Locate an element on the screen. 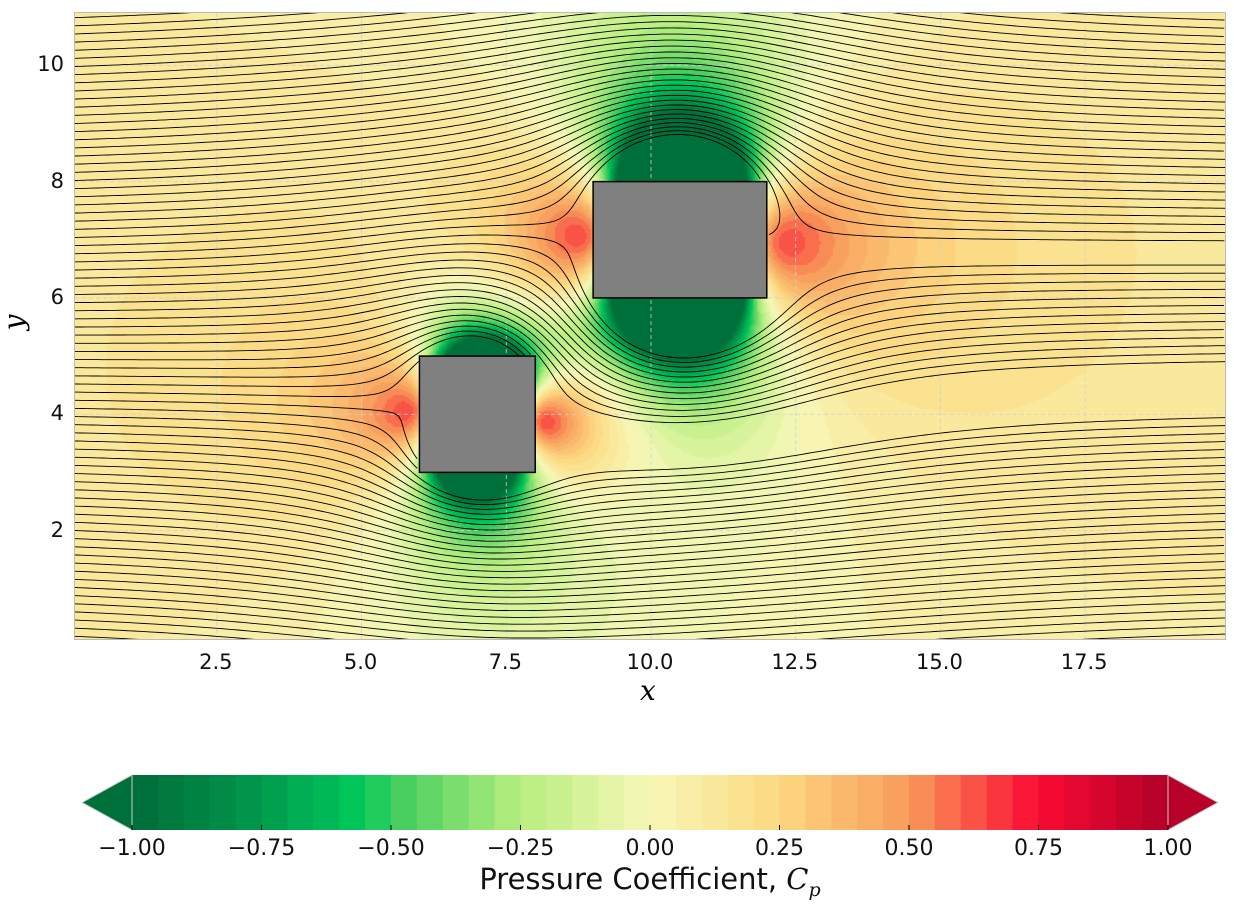 This screenshot has width=1234, height=908. x-tick-label: 10.0 is located at coordinates (650, 662).